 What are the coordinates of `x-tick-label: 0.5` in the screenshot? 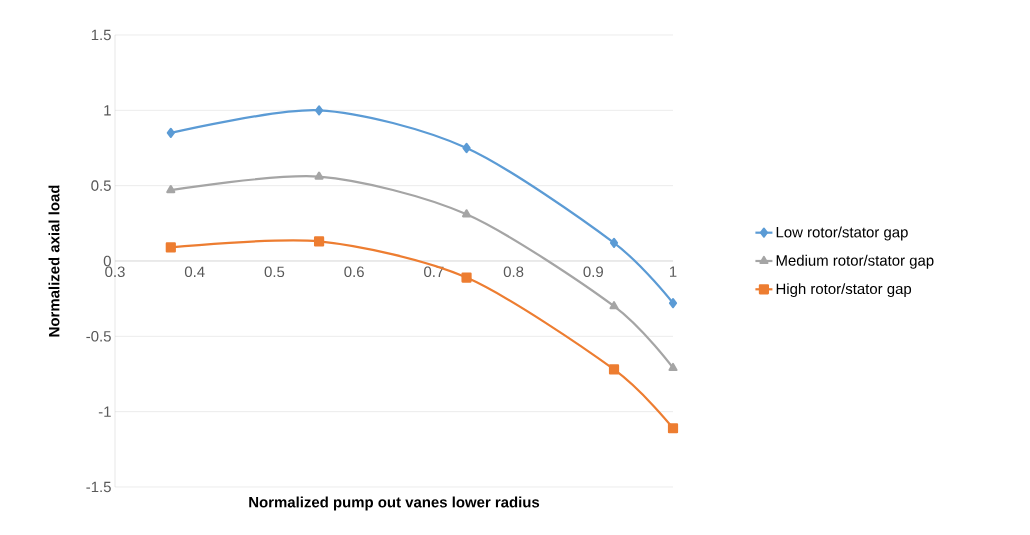 It's located at (274, 272).